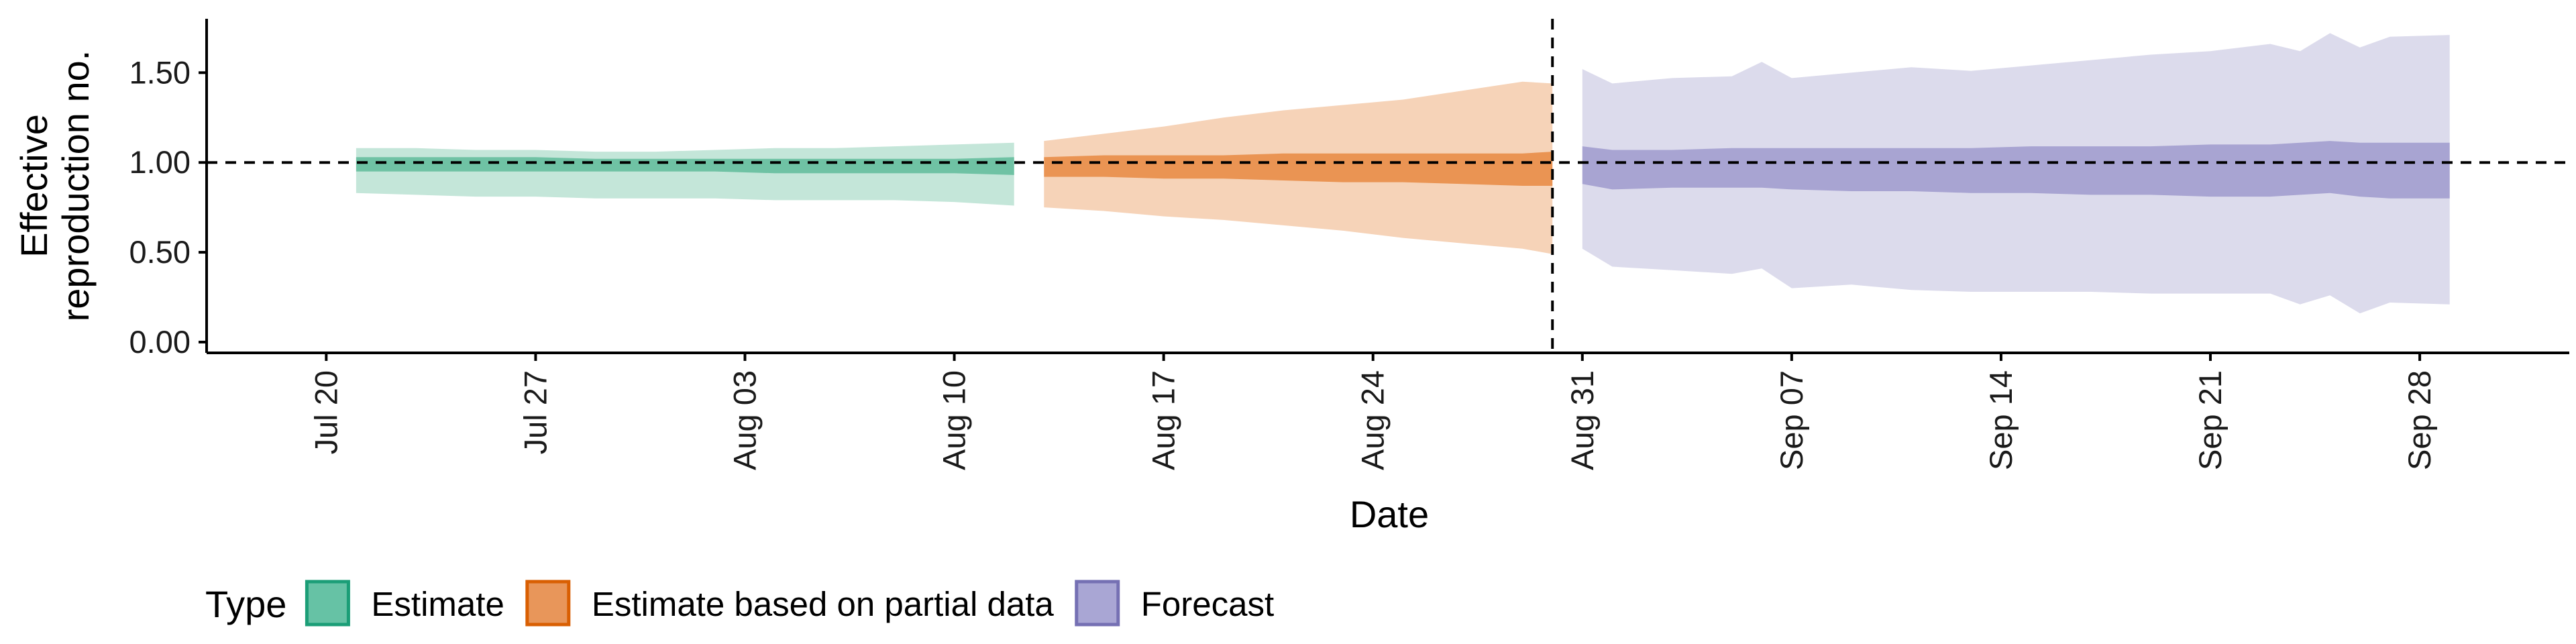  I want to click on legend-label-estimate: Estimate, so click(437, 604).